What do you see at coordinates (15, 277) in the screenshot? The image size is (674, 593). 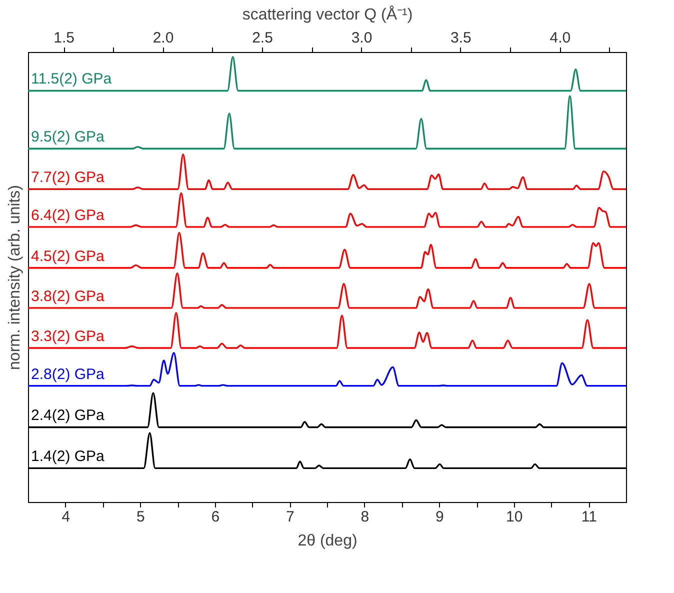 I see `y-axis-title: norm. intensity (arb. units)` at bounding box center [15, 277].